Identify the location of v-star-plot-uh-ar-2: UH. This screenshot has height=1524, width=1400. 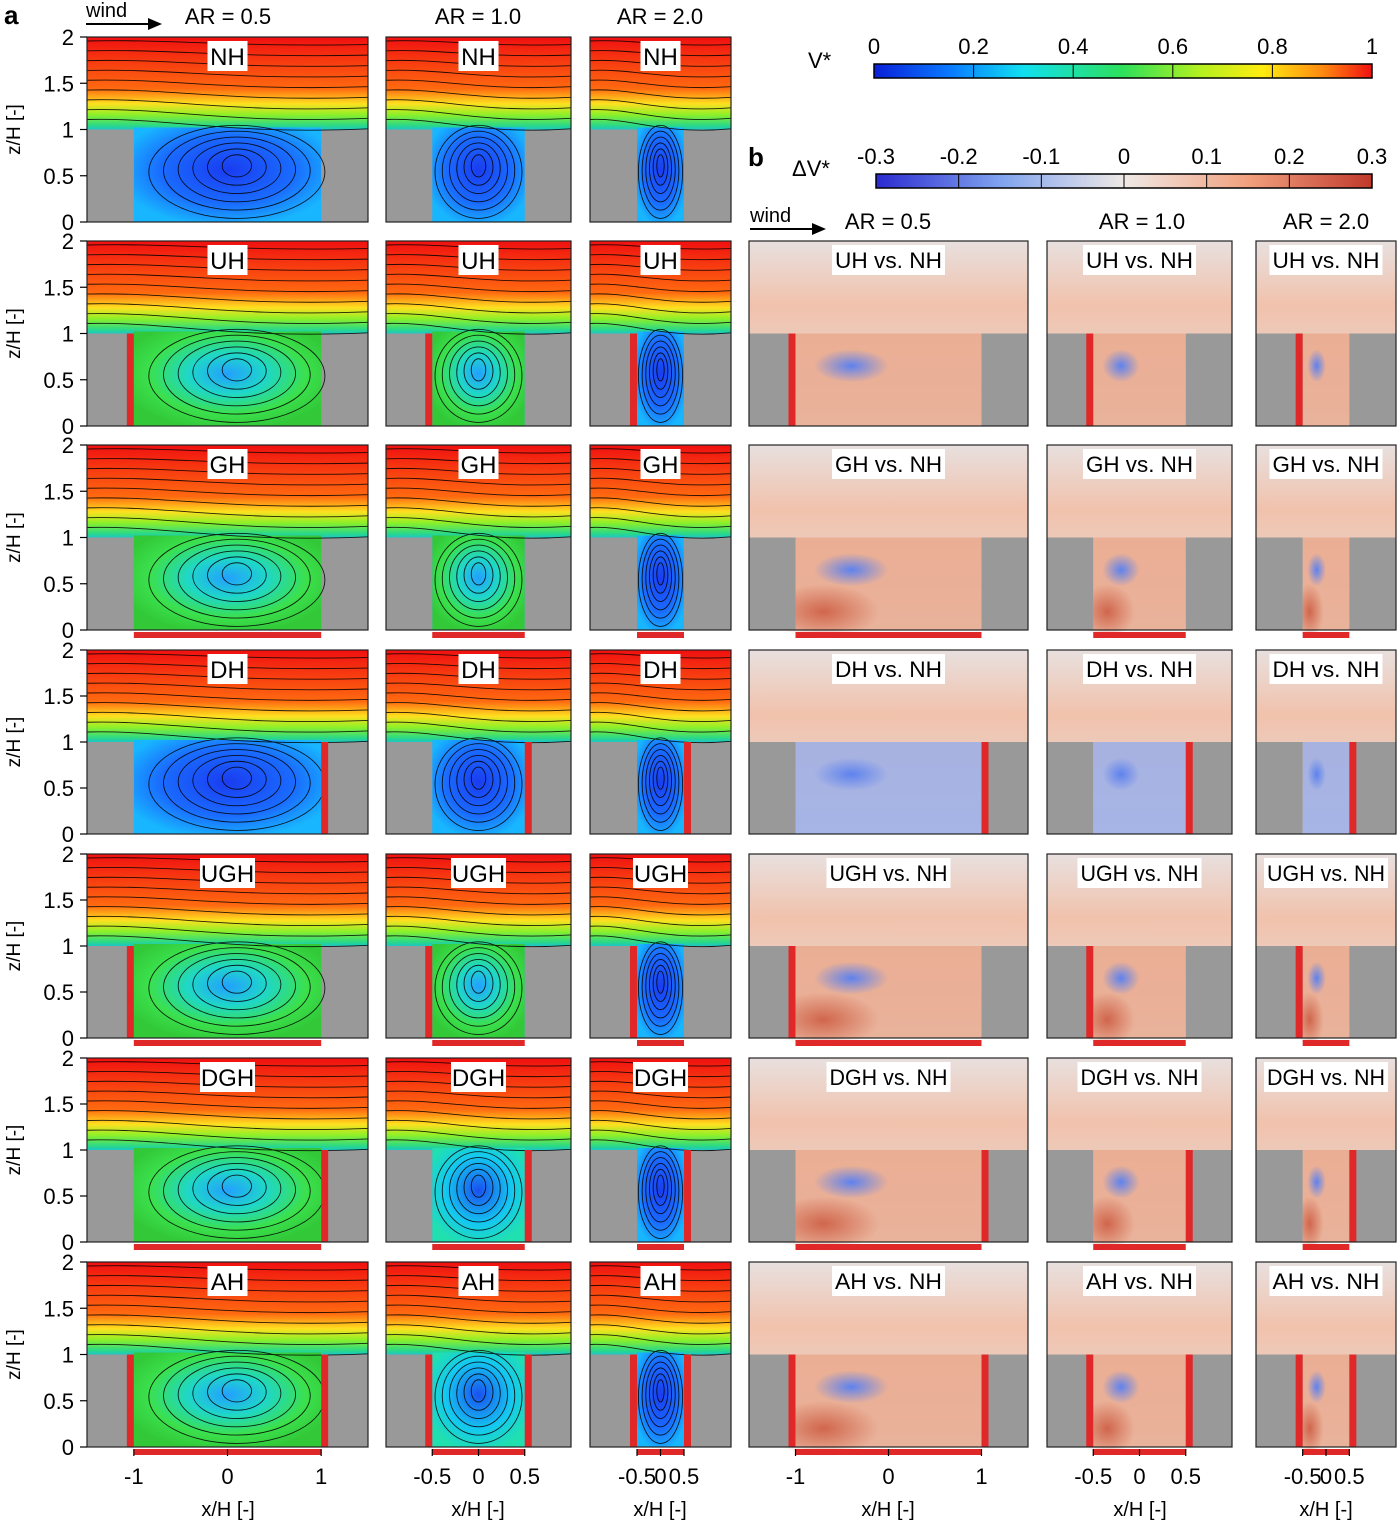
(660, 333).